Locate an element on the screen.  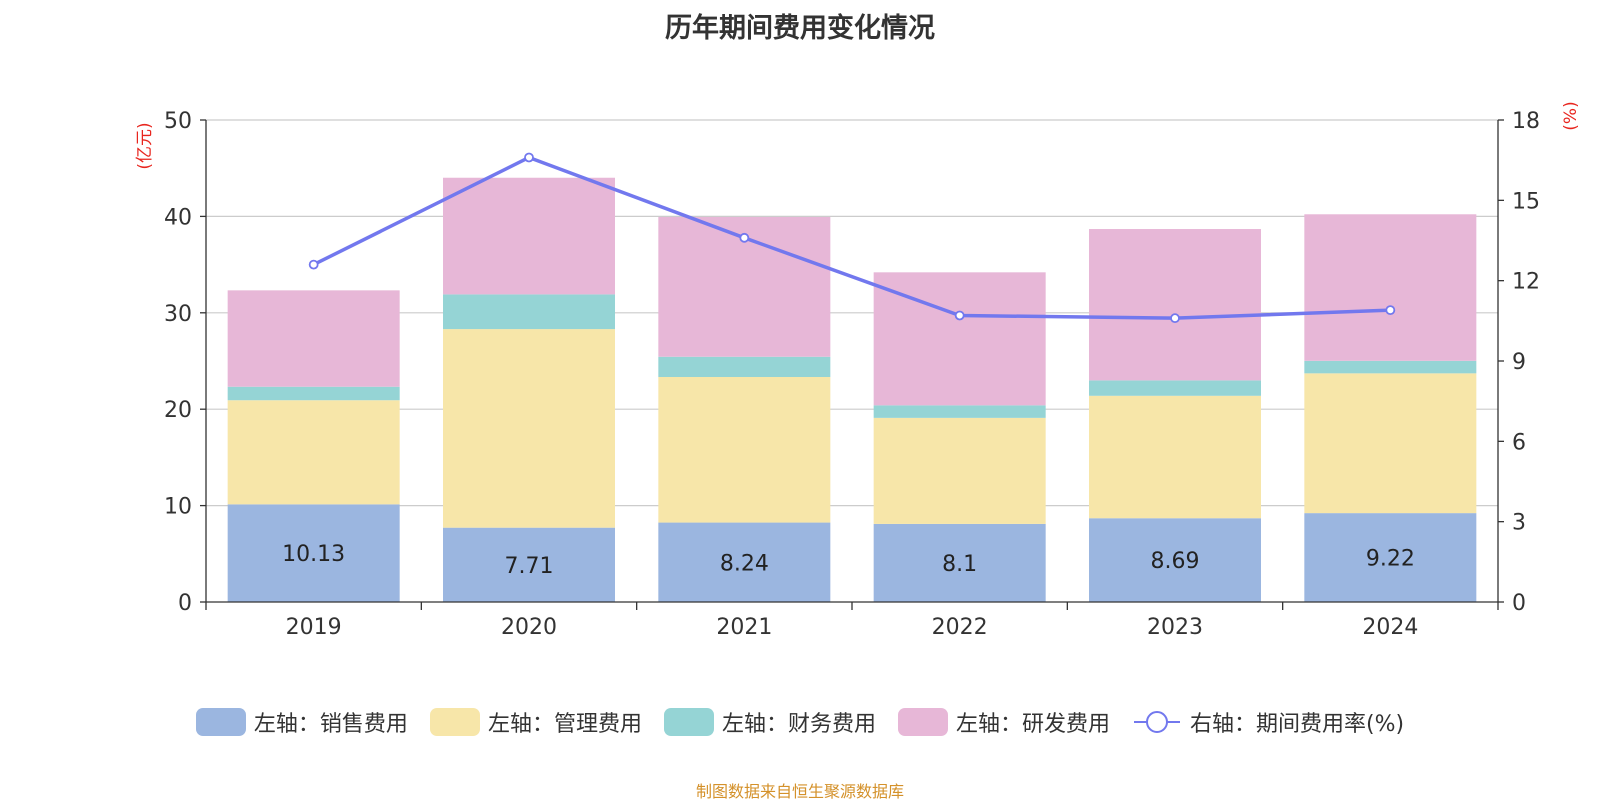
right-axis-tick-label: 3 is located at coordinates (1519, 523).